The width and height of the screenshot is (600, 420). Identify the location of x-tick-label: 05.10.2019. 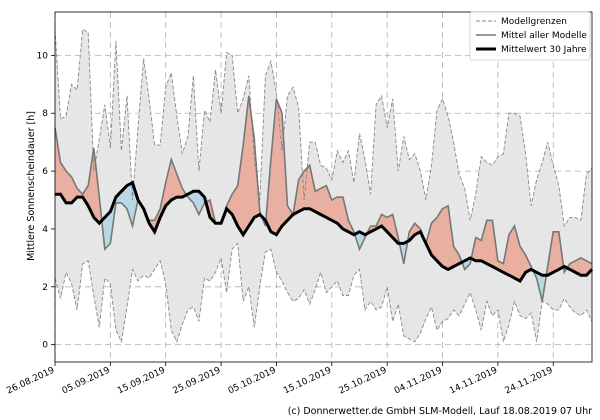
(252, 381).